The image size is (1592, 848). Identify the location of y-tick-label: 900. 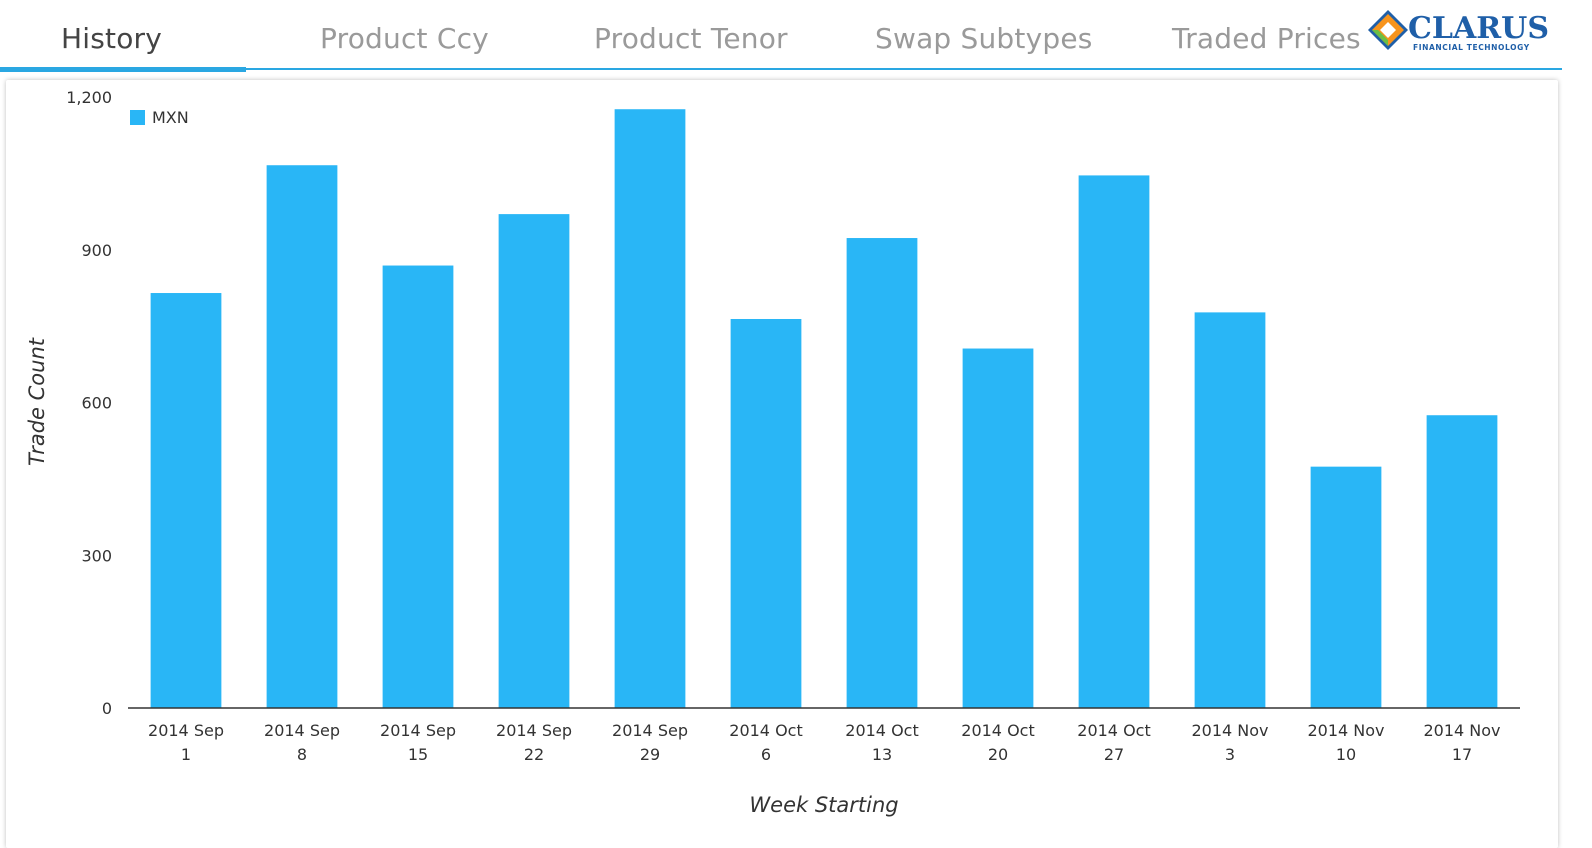
(96, 250).